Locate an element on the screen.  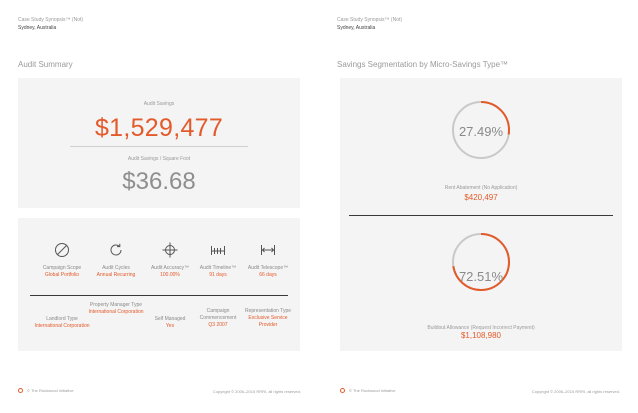
segment-percent: 72.51% is located at coordinates (481, 276).